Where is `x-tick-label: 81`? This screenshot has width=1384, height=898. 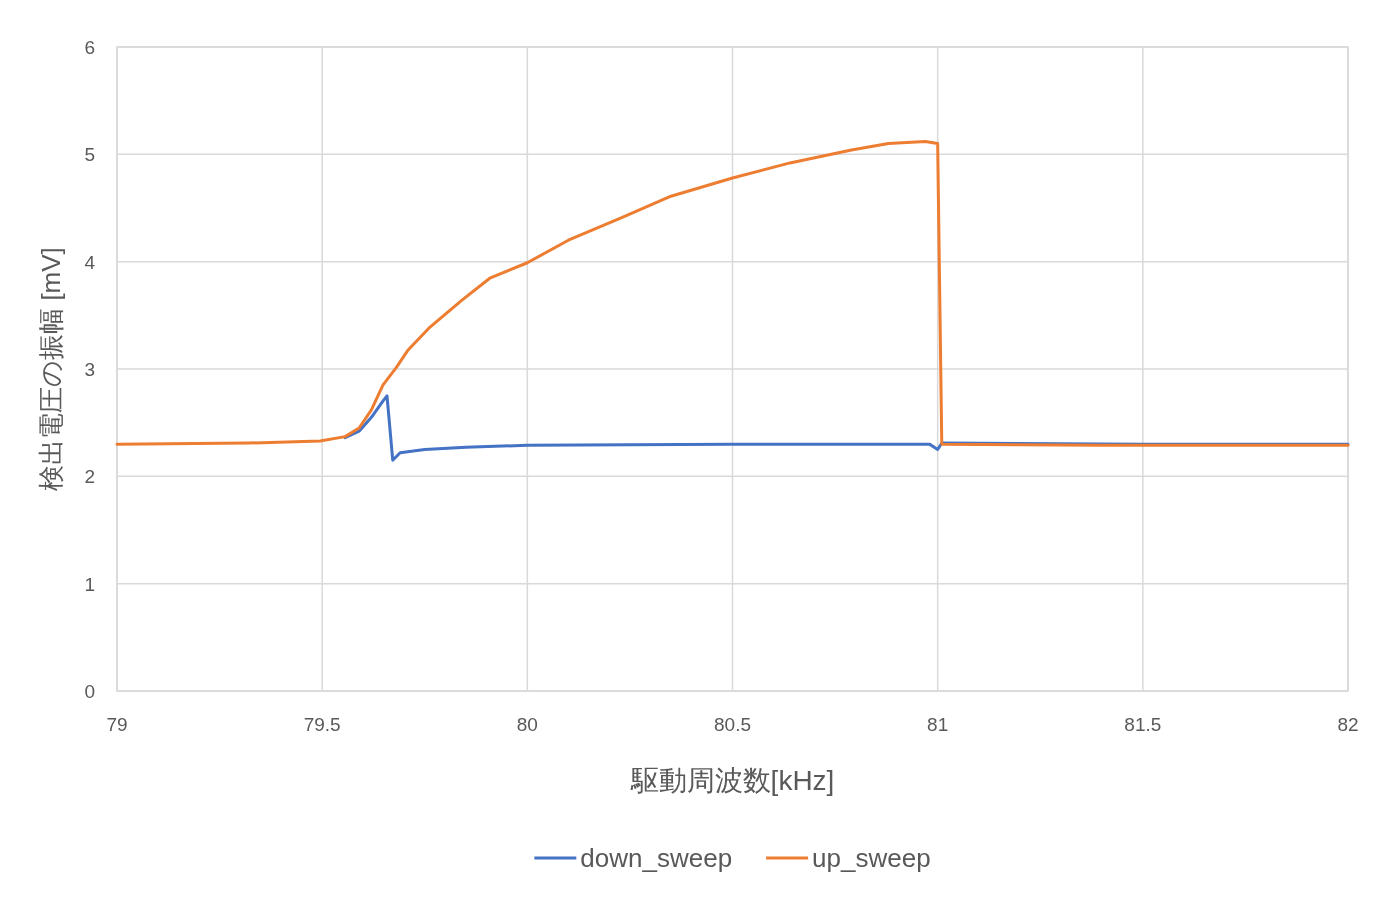 x-tick-label: 81 is located at coordinates (938, 724).